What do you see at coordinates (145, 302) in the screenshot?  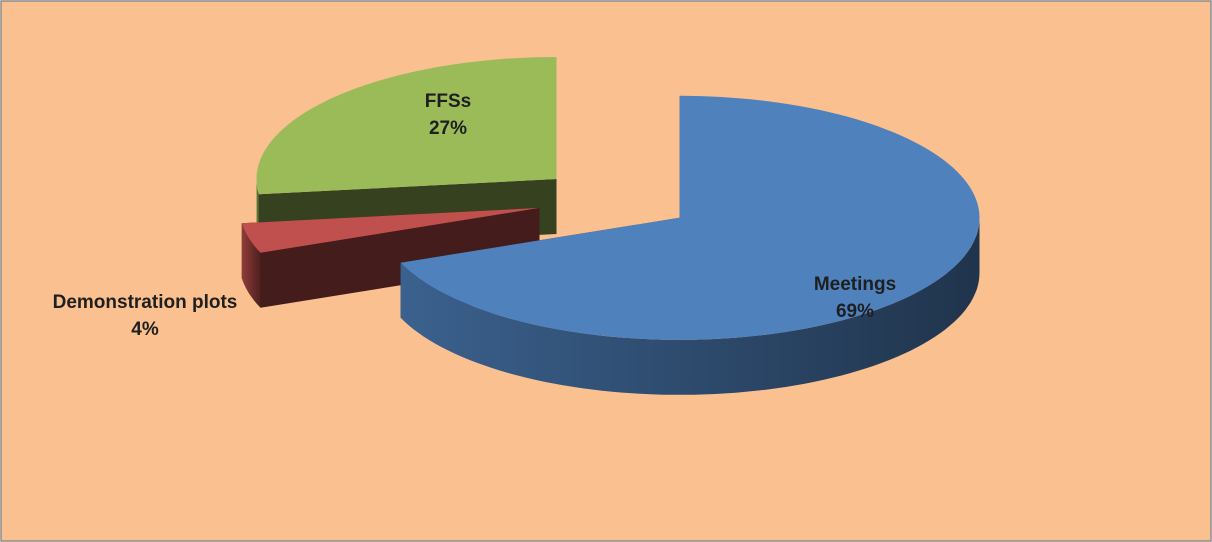 I see `category-label: Demonstration plots` at bounding box center [145, 302].